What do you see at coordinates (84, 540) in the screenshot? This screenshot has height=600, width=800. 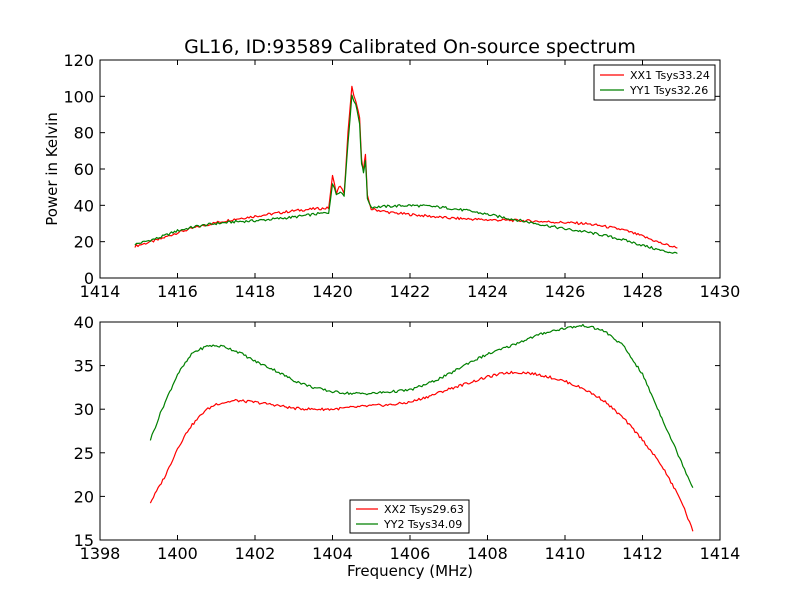 I see `bottom-y-tick-label: 15` at bounding box center [84, 540].